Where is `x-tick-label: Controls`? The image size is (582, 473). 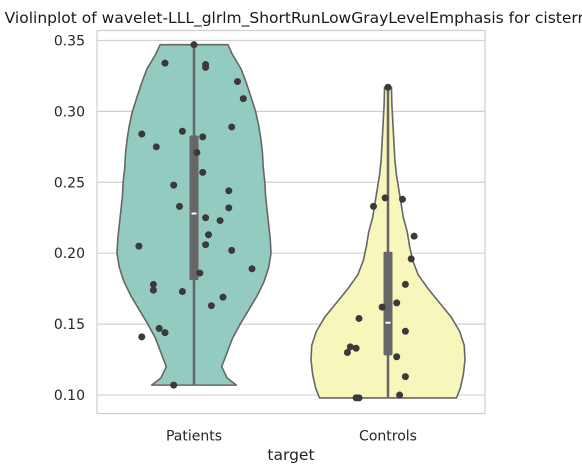
x-tick-label: Controls is located at coordinates (388, 437).